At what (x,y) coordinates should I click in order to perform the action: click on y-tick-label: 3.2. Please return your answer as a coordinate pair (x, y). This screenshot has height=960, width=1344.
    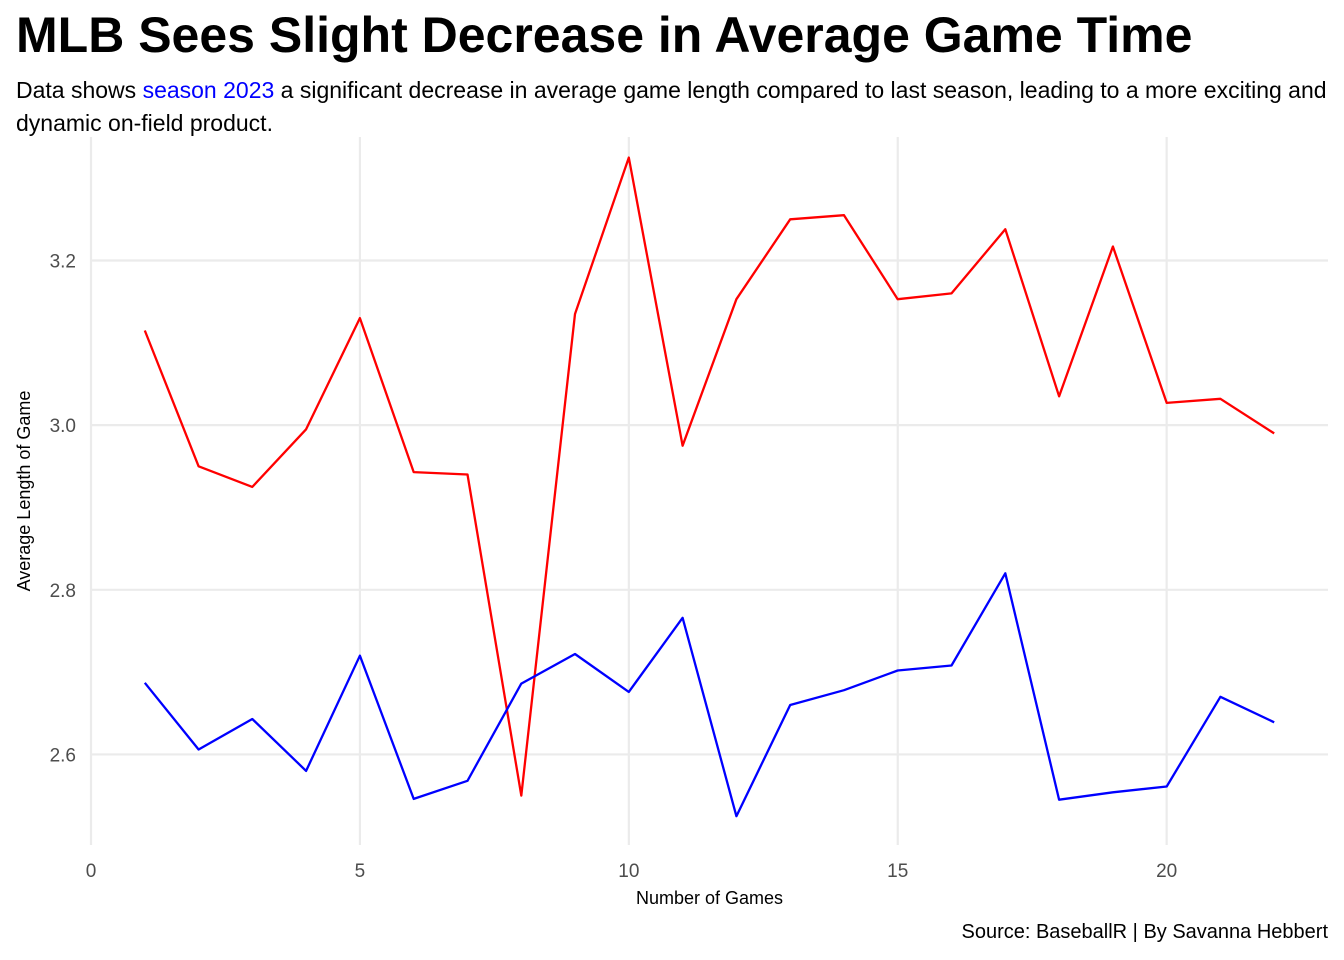
    Looking at the image, I should click on (63, 261).